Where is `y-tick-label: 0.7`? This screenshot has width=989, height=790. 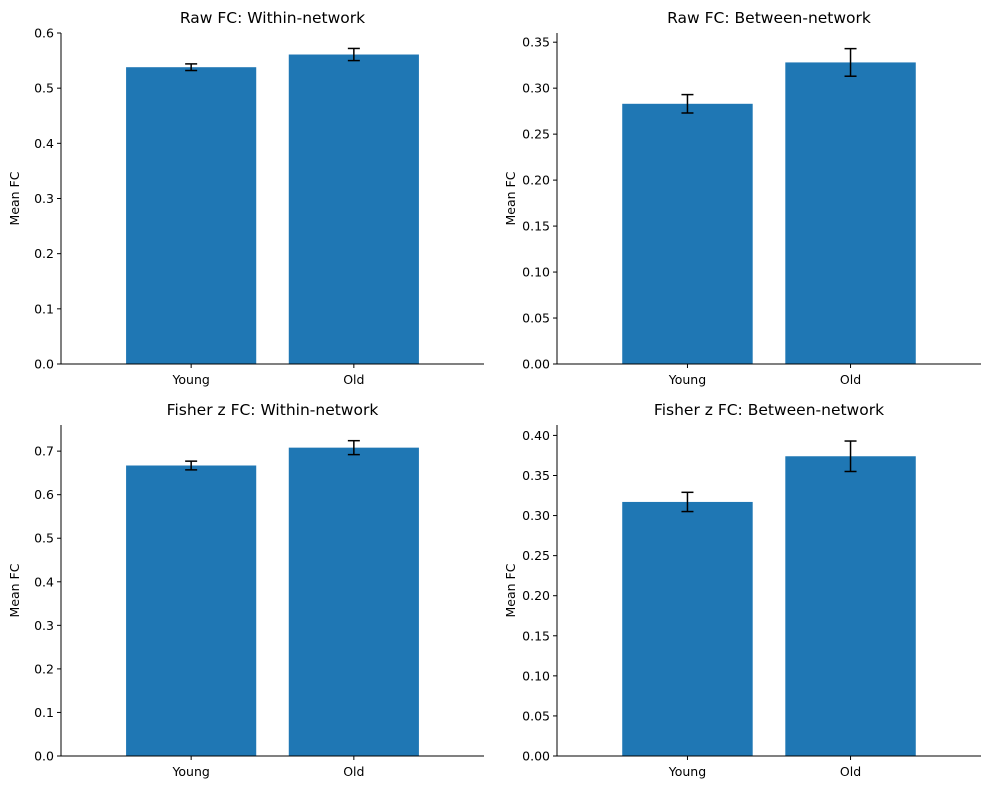
y-tick-label: 0.7 is located at coordinates (44, 451).